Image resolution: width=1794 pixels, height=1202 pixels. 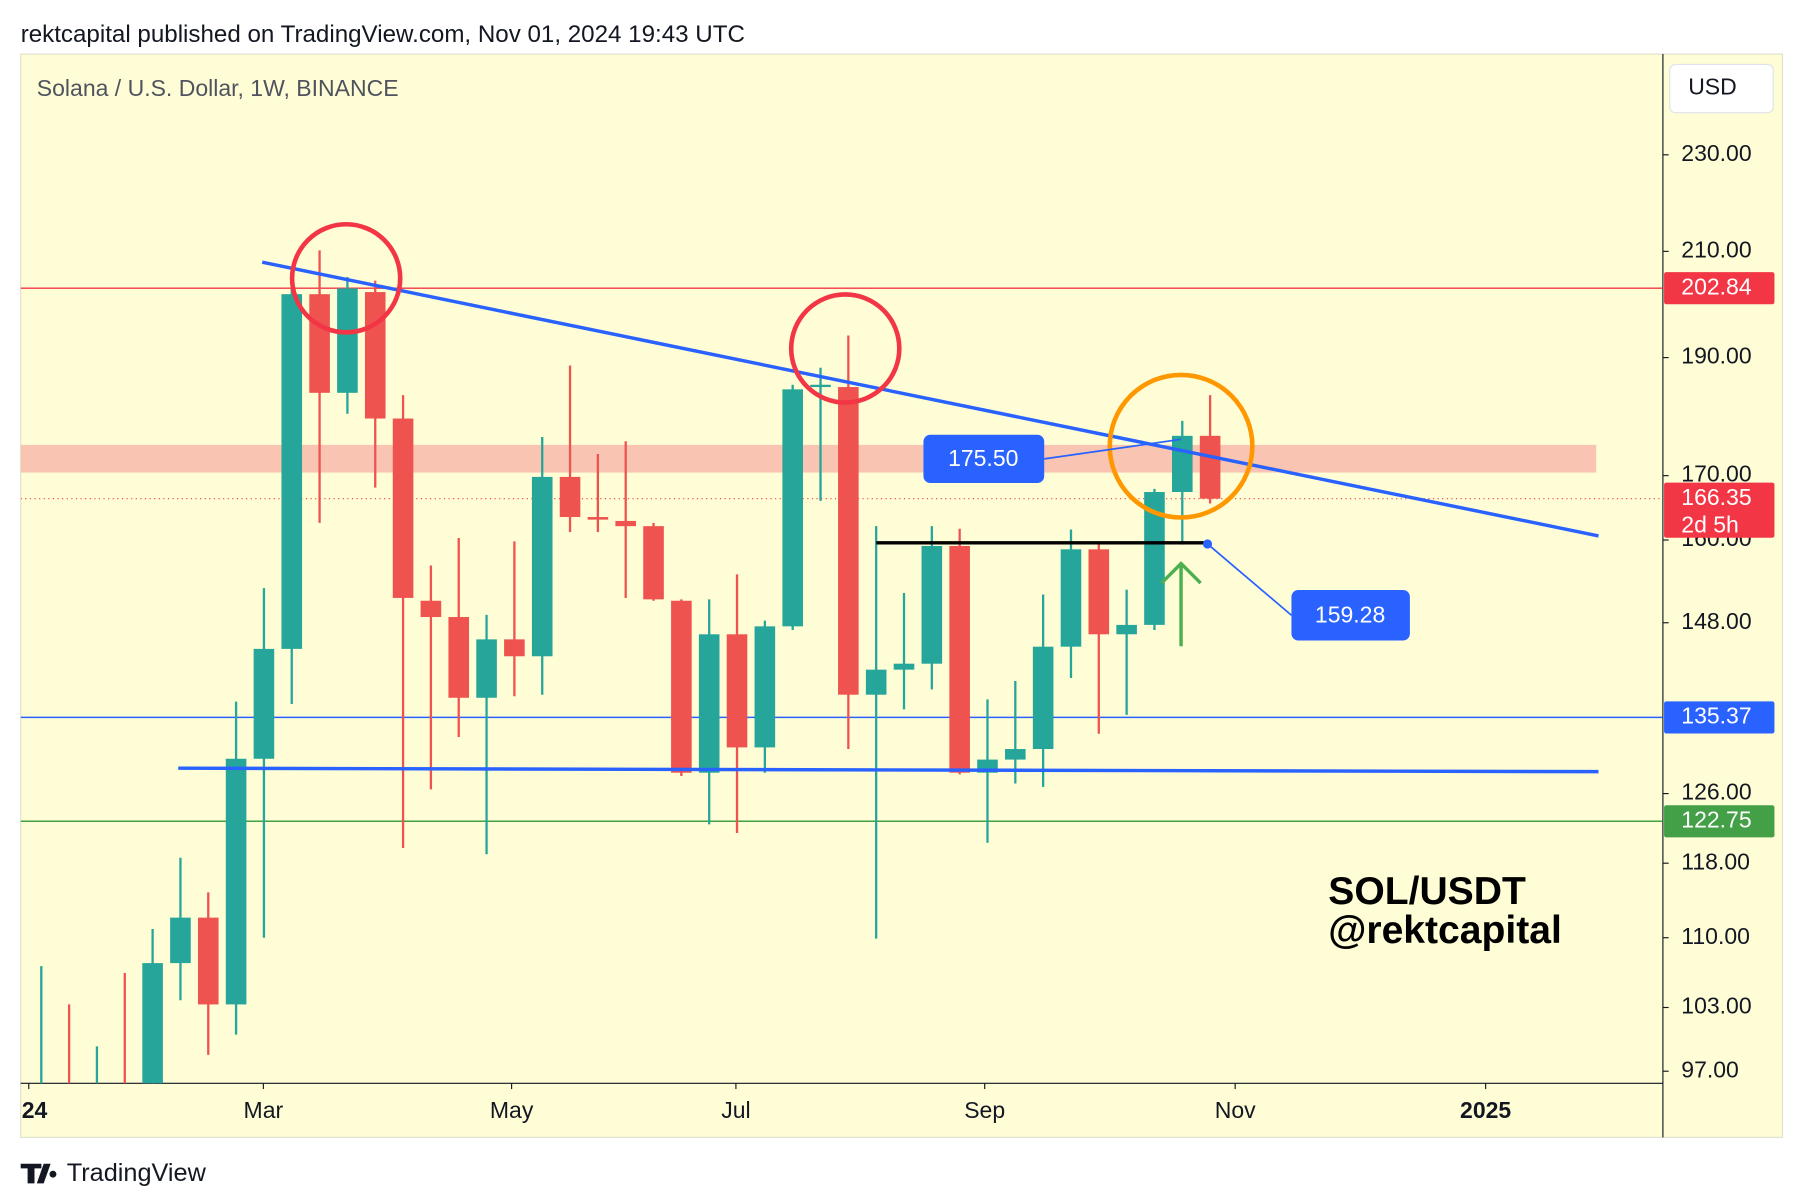 What do you see at coordinates (1716, 716) in the screenshot?
I see `price-badge-label: 135.37` at bounding box center [1716, 716].